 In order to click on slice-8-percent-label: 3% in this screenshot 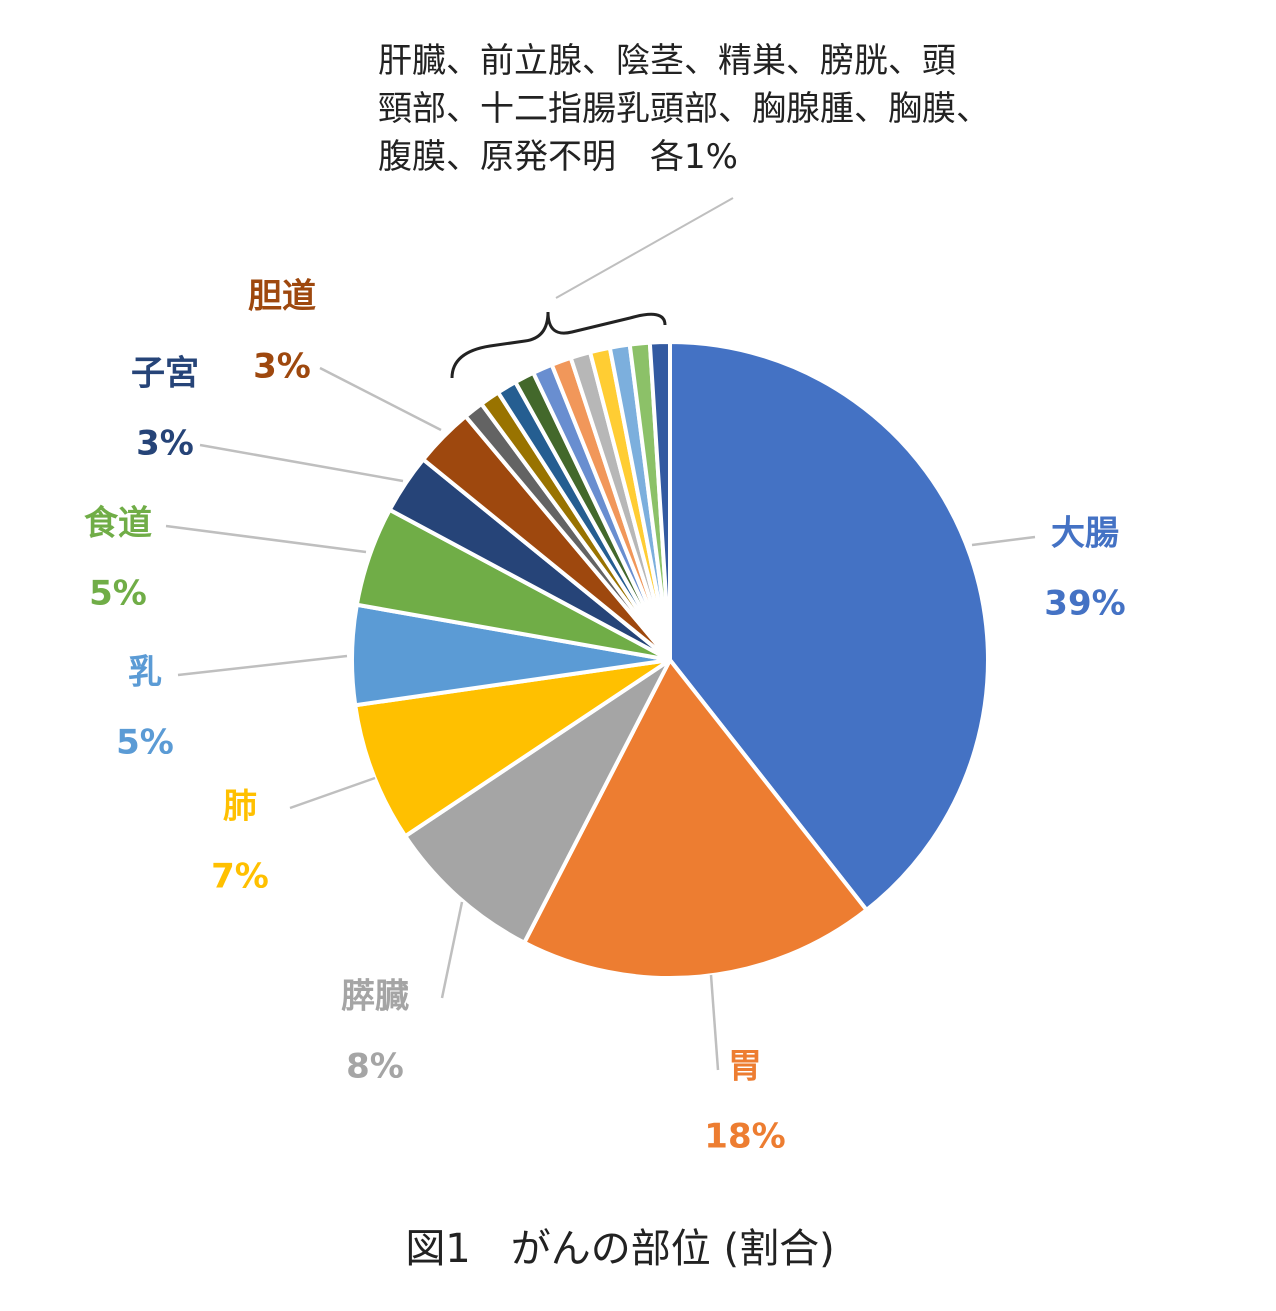, I will do `click(282, 367)`.